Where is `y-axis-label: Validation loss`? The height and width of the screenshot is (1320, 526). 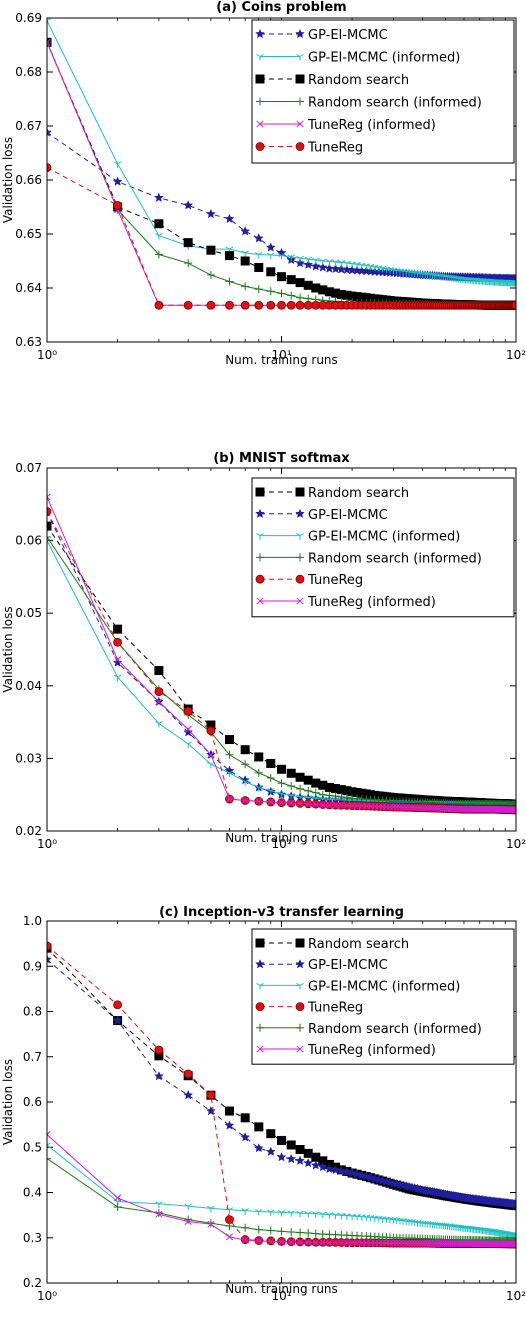
y-axis-label: Validation loss is located at coordinates (8, 1102).